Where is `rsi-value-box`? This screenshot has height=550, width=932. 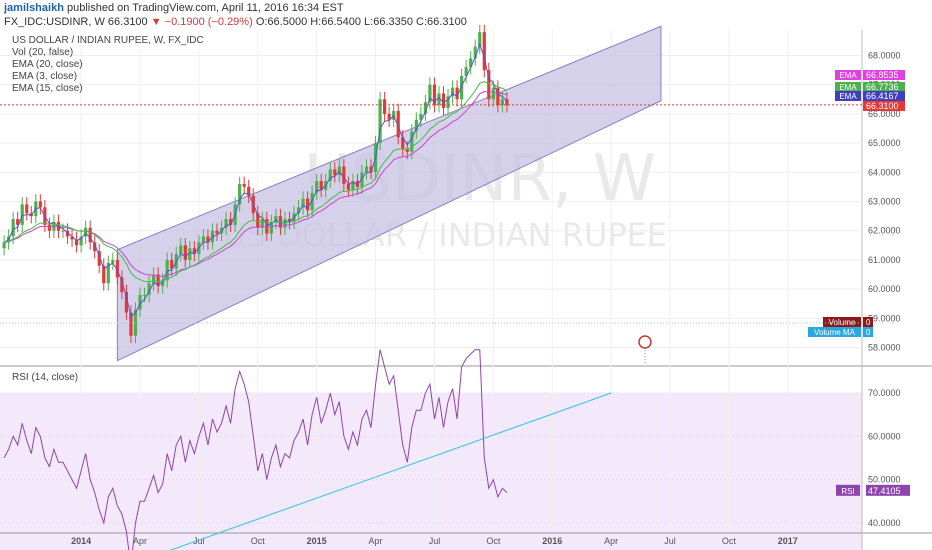 rsi-value-box is located at coordinates (888, 490).